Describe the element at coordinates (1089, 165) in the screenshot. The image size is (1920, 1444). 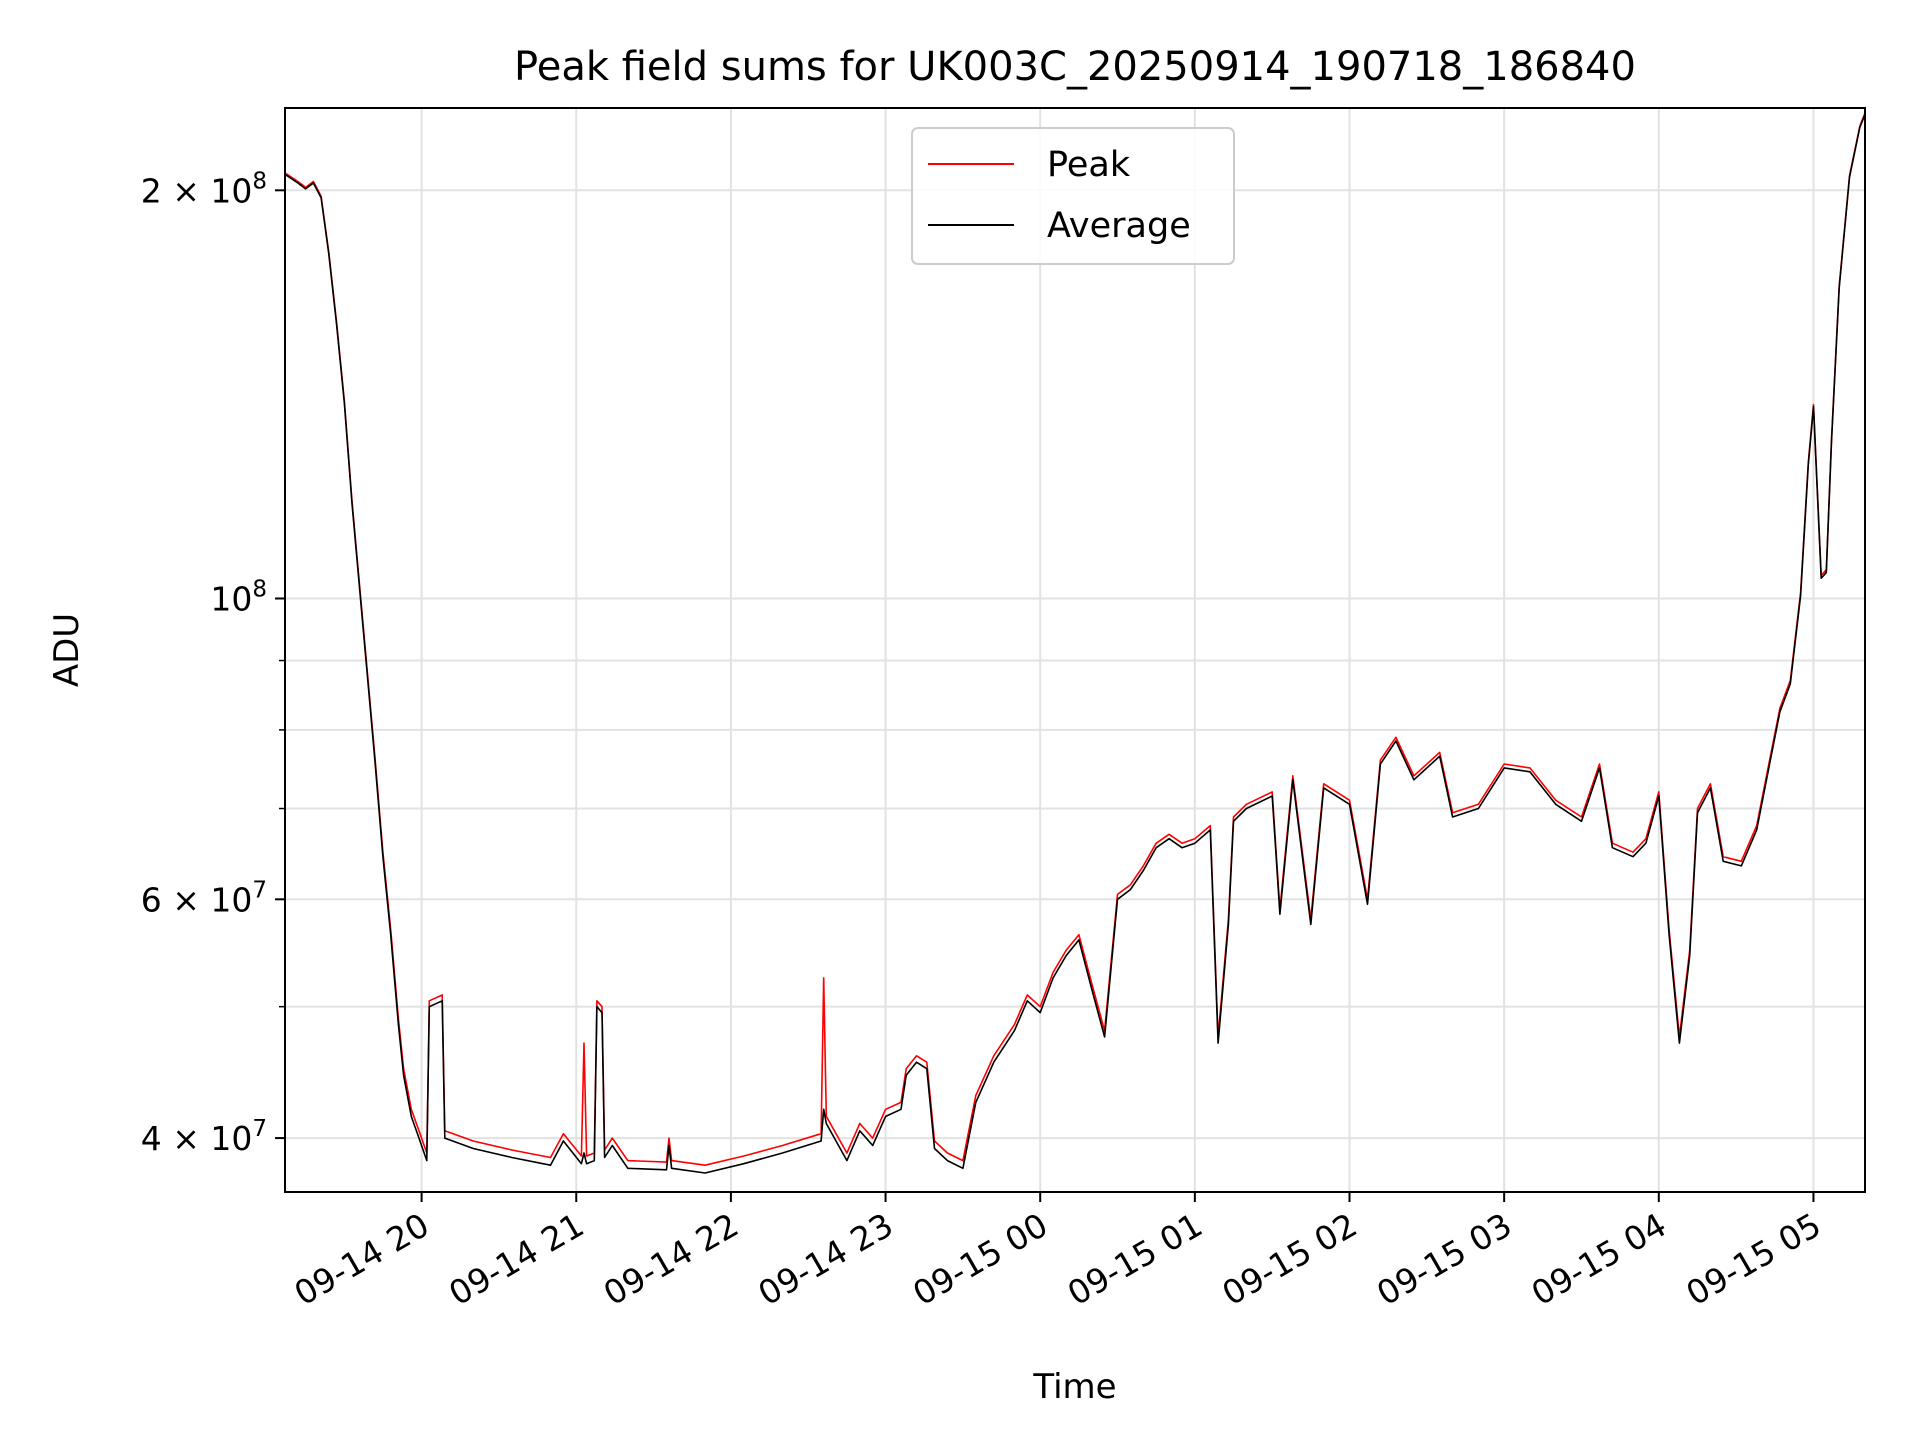
I see `legend-label-peak: Peak` at that location.